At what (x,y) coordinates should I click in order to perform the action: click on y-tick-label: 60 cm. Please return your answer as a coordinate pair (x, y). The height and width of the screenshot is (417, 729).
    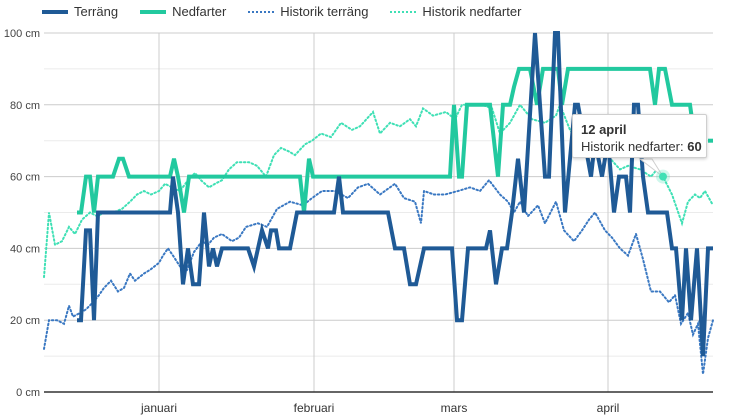
    Looking at the image, I should click on (25, 178).